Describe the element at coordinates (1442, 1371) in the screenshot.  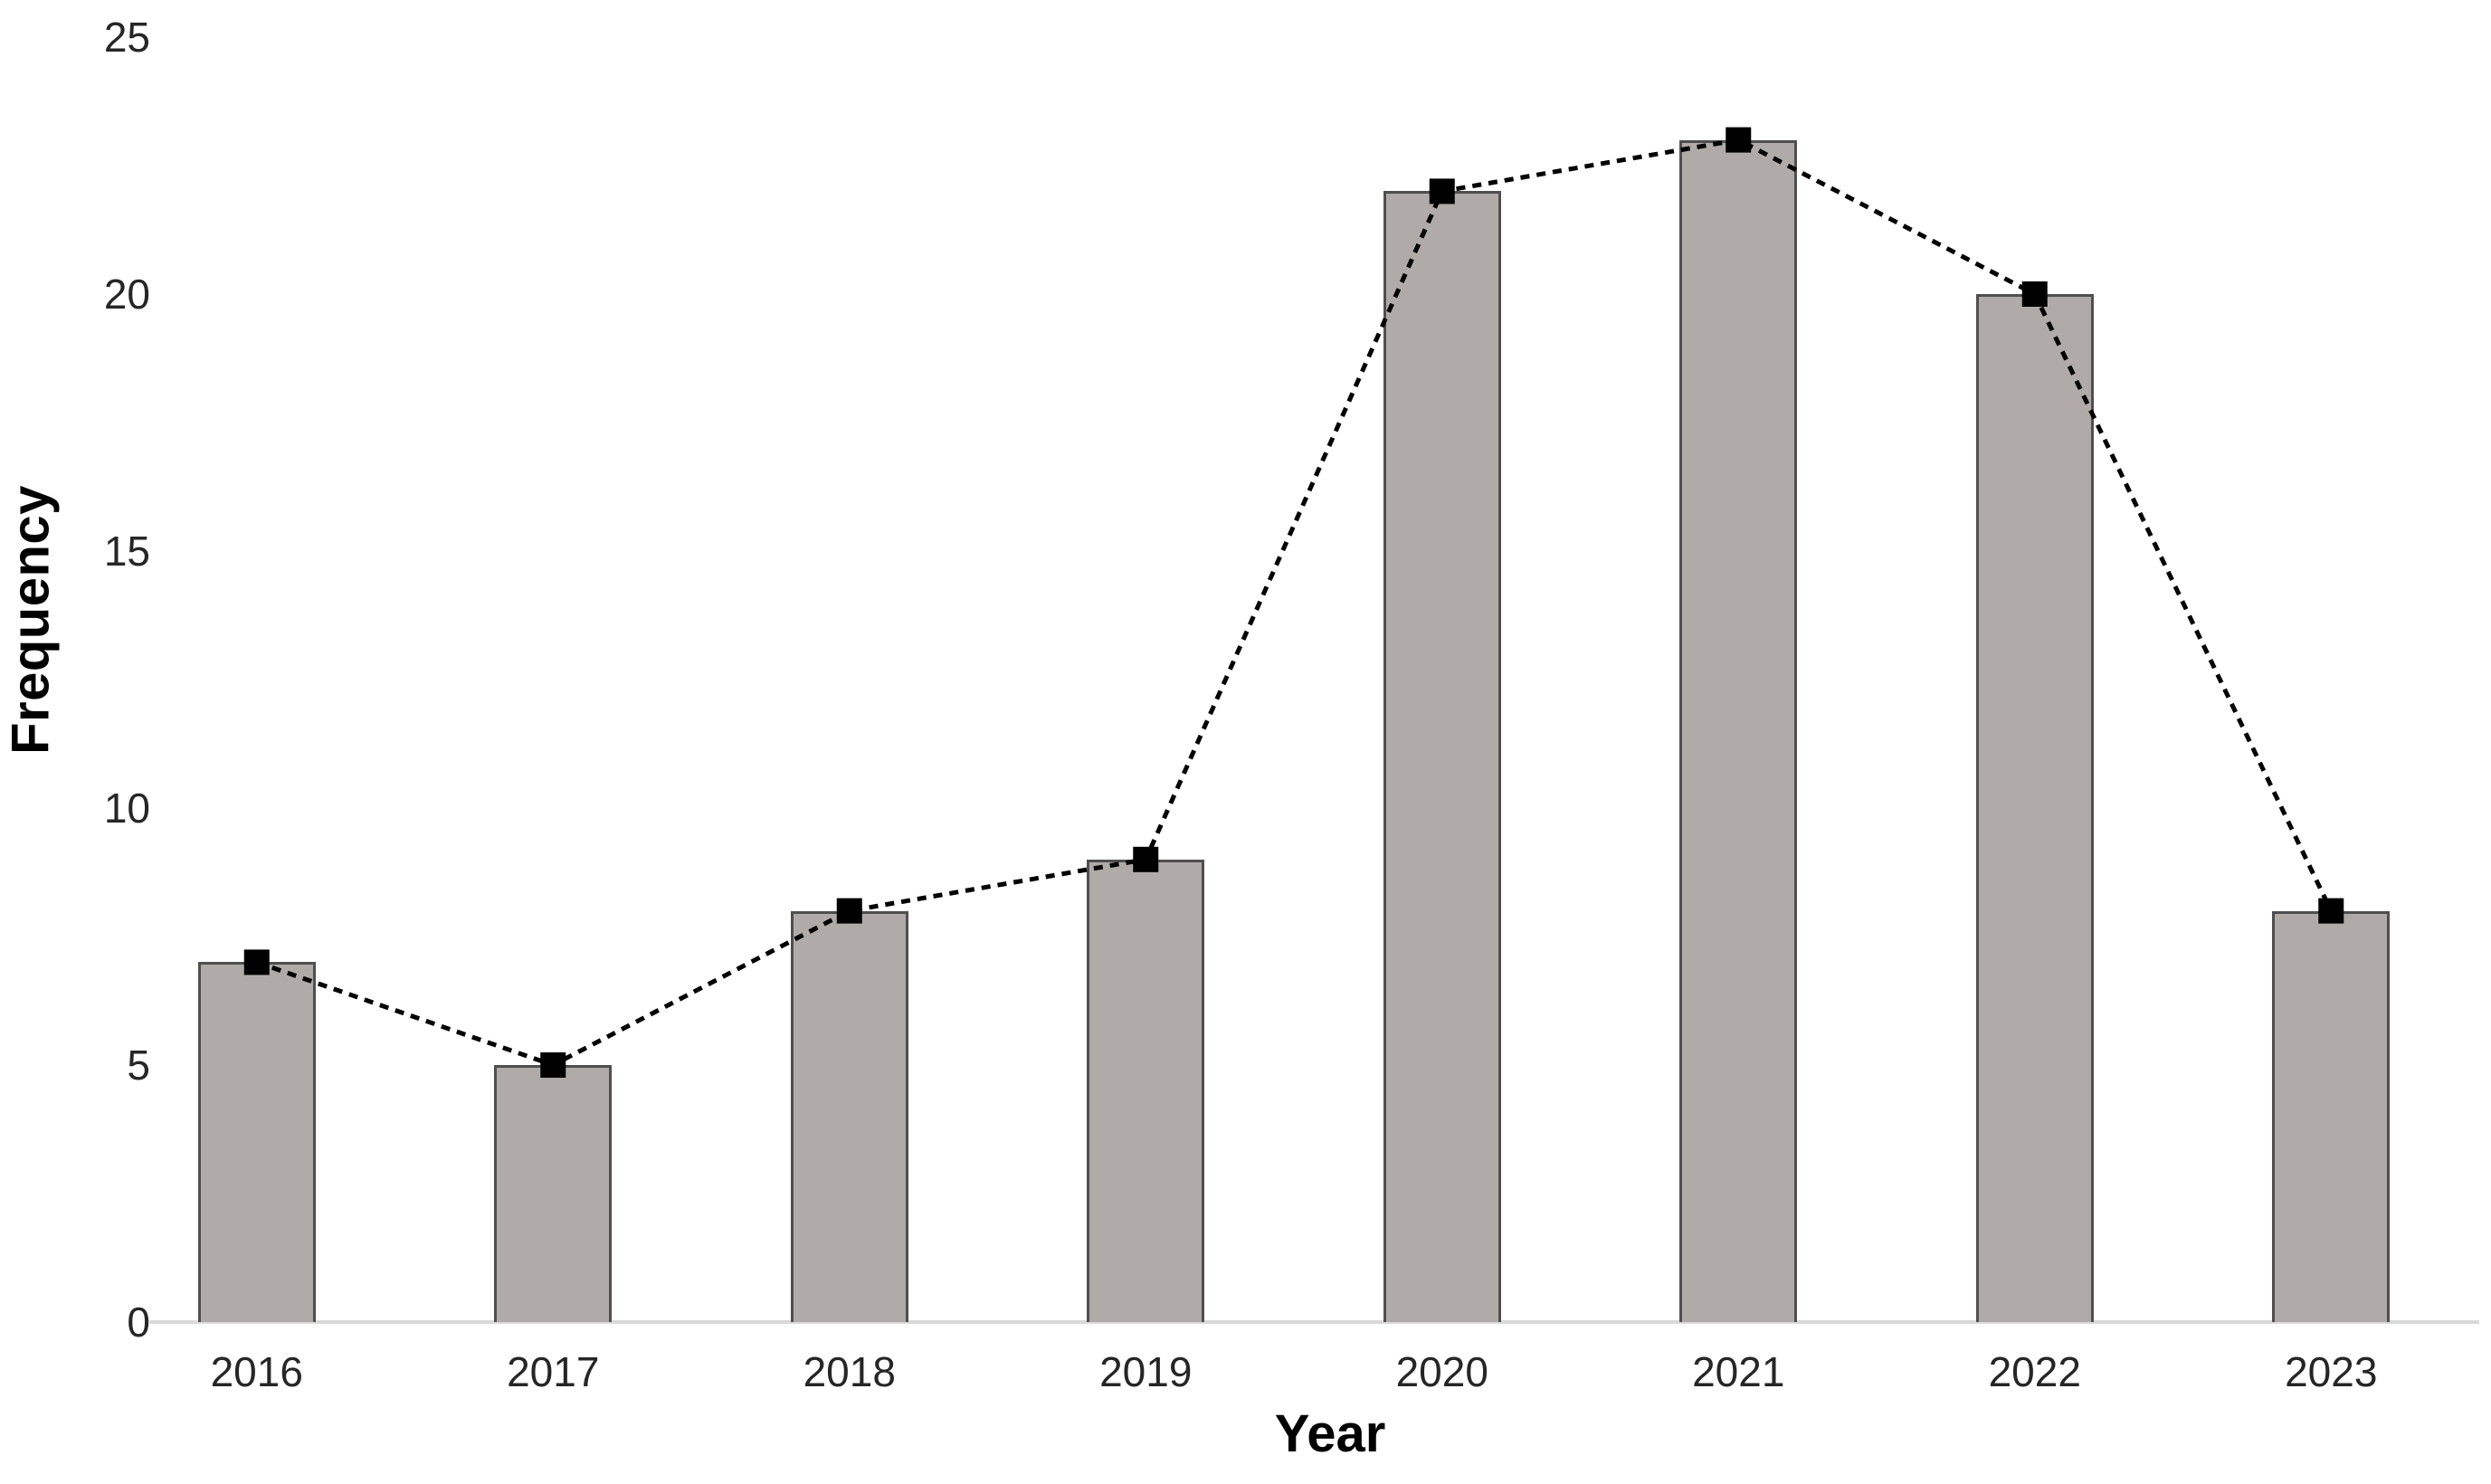
I see `x-axis-tick-label: 2020` at that location.